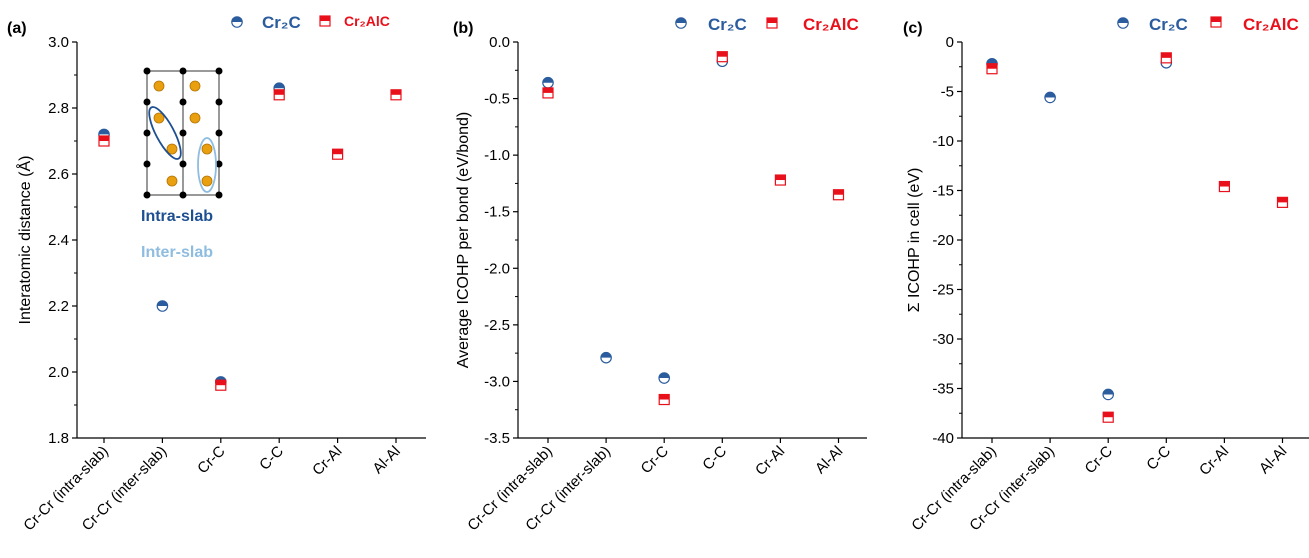  I want to click on y-tick-label-c: -30, so click(943, 339).